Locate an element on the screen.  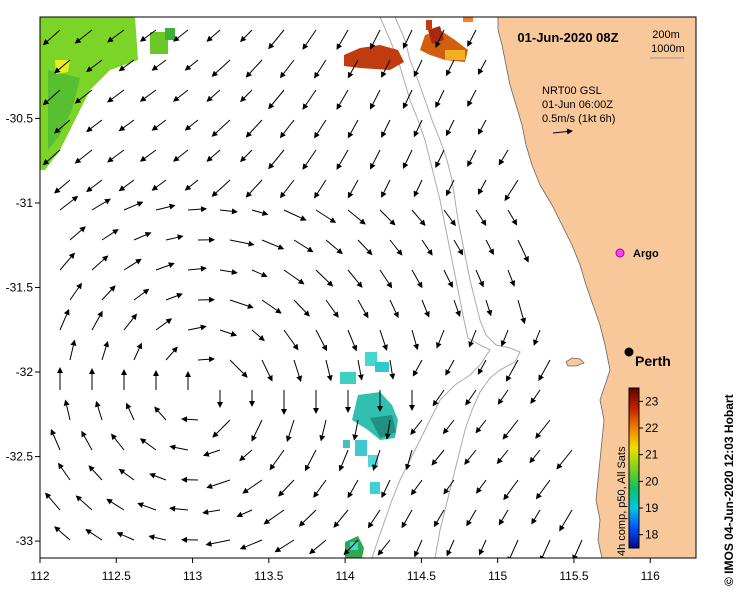
perth-label: Perth is located at coordinates (653, 361).